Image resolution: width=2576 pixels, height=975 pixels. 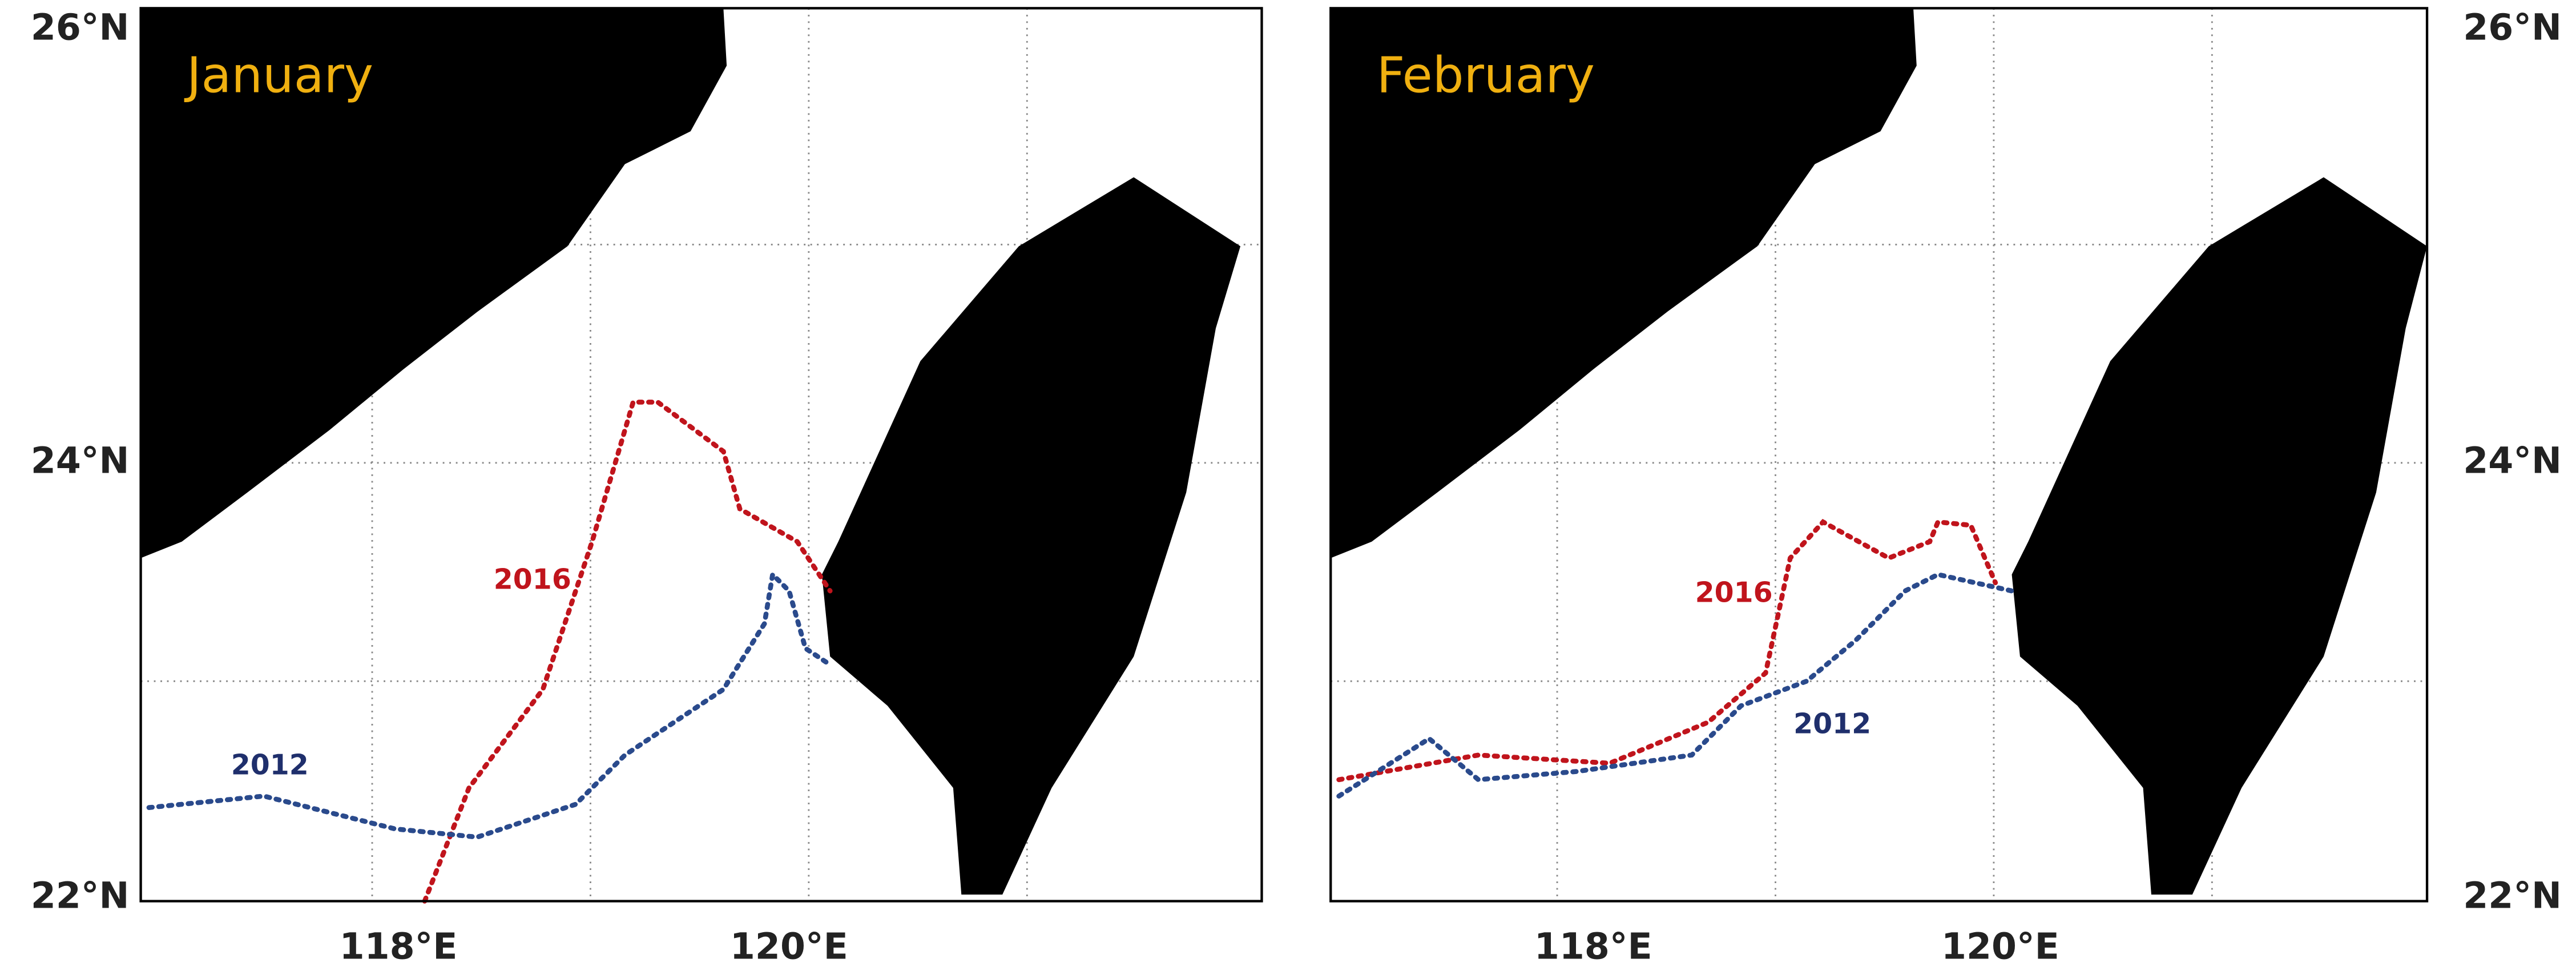 I want to click on panel-title: January, so click(x=278, y=75).